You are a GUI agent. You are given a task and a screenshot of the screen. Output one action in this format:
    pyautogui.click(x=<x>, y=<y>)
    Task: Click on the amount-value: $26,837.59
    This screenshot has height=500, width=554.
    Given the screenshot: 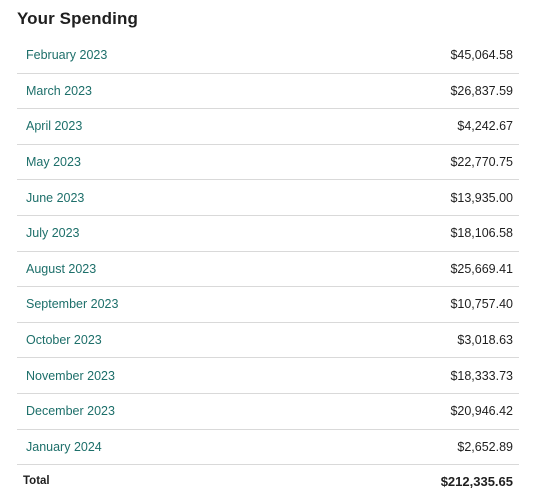 What is the action you would take?
    pyautogui.click(x=481, y=90)
    